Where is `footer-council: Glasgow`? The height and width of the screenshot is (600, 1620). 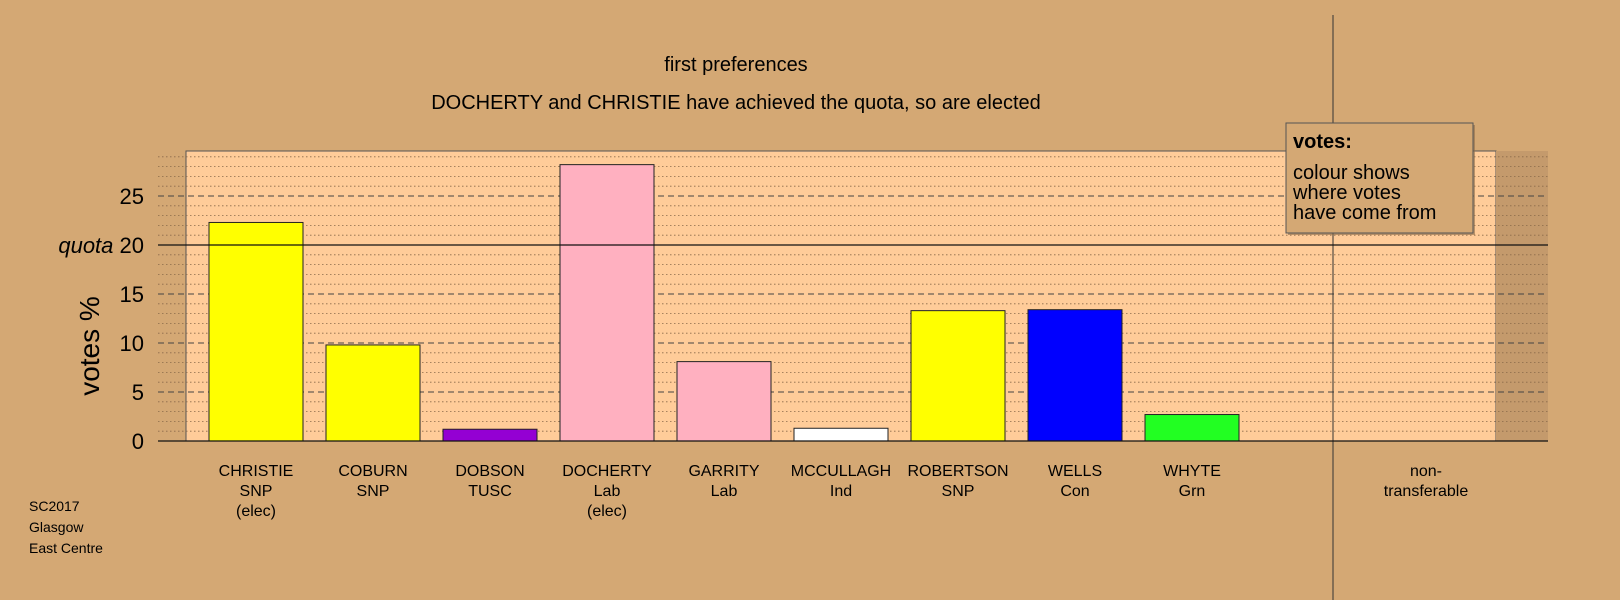 footer-council: Glasgow is located at coordinates (56, 527).